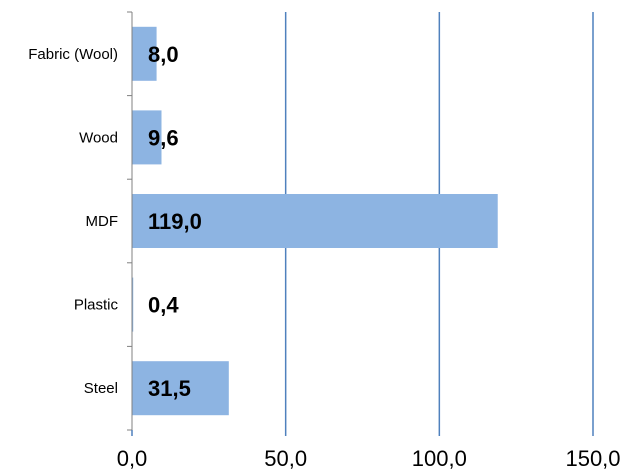 The height and width of the screenshot is (474, 623). I want to click on category-label-1: Wood, so click(98, 137).